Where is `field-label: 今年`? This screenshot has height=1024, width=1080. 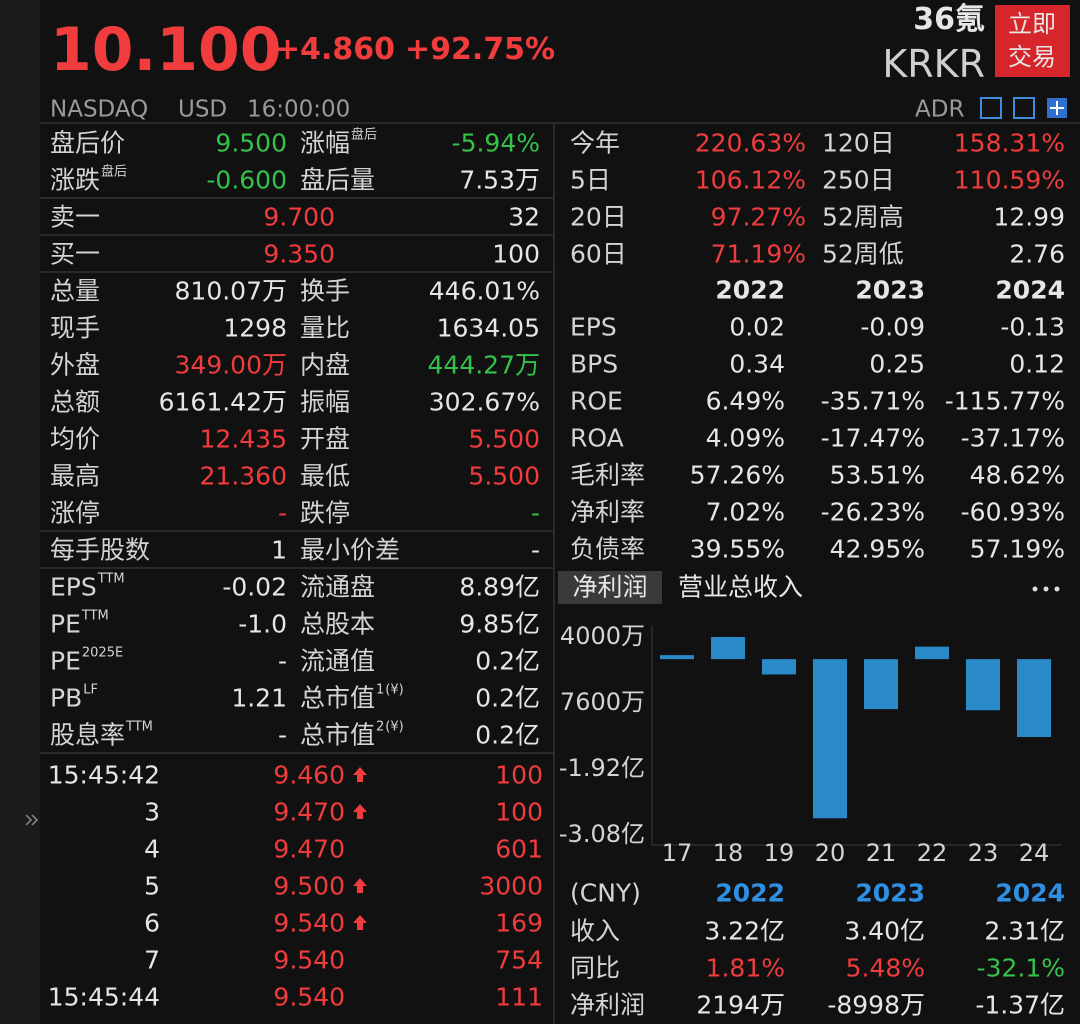
field-label: 今年 is located at coordinates (595, 143).